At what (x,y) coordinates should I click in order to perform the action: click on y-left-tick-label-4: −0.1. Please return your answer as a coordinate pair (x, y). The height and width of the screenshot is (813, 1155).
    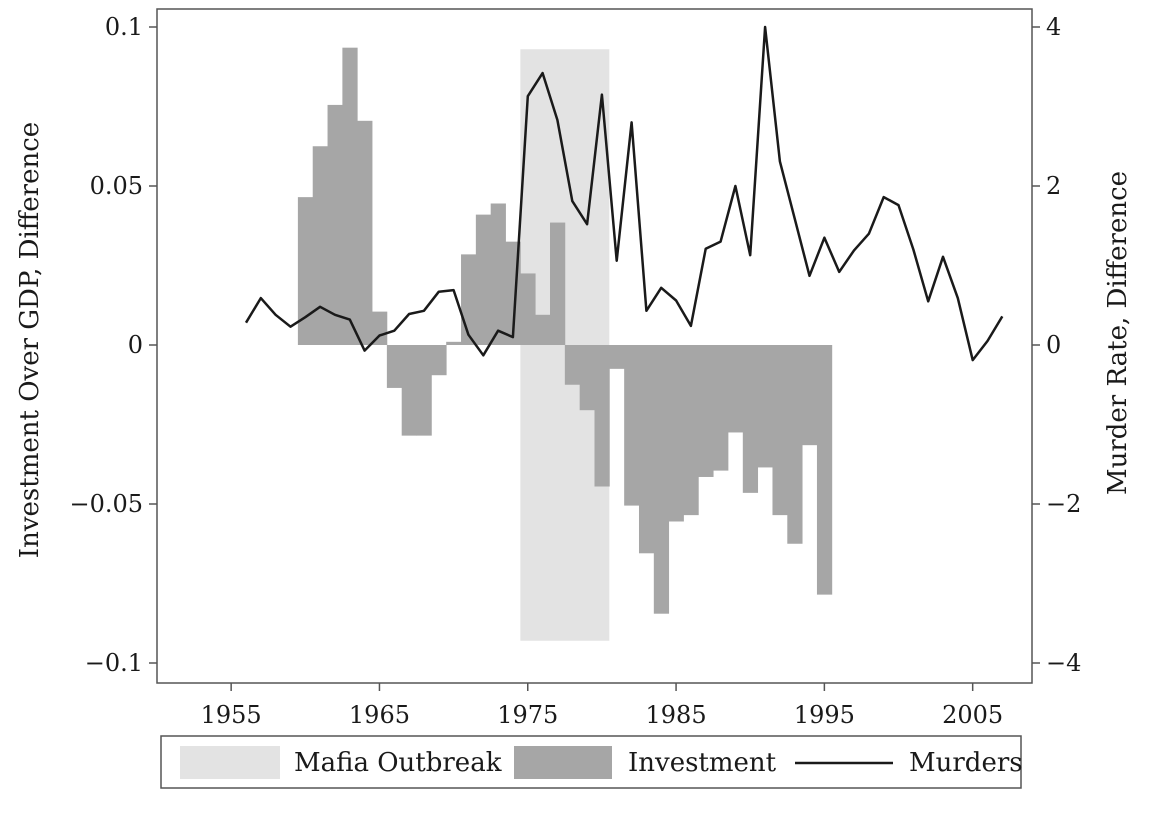
    Looking at the image, I should click on (114, 663).